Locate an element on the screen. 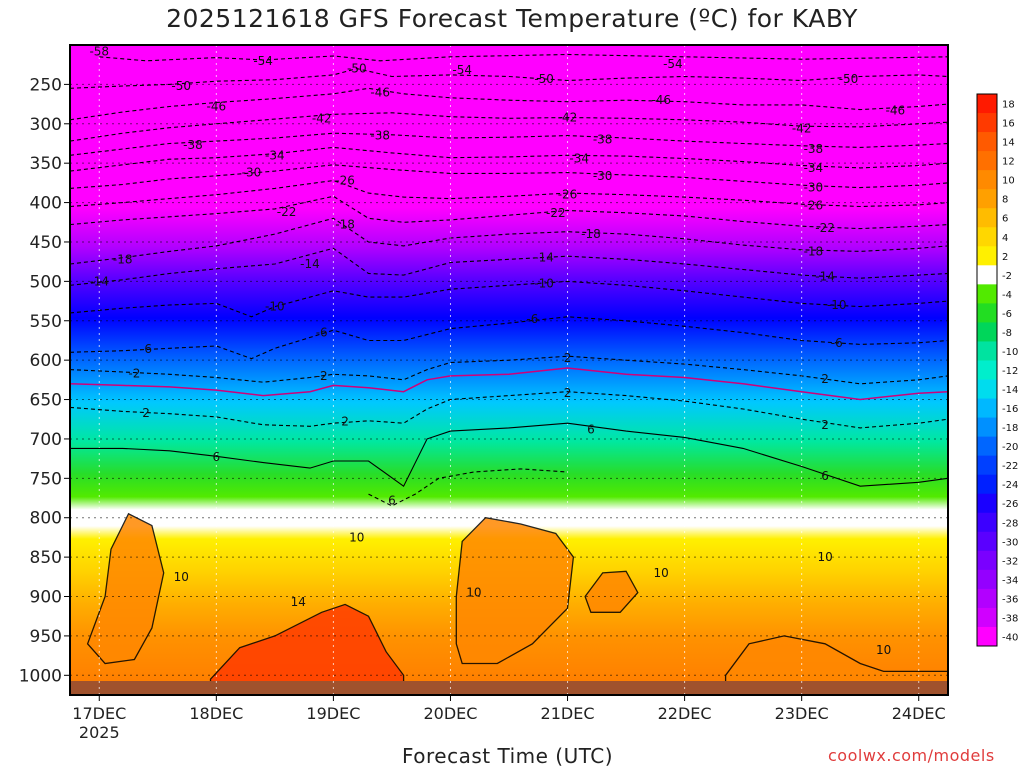  colorbar-swatch--26 is located at coordinates (987, 503).